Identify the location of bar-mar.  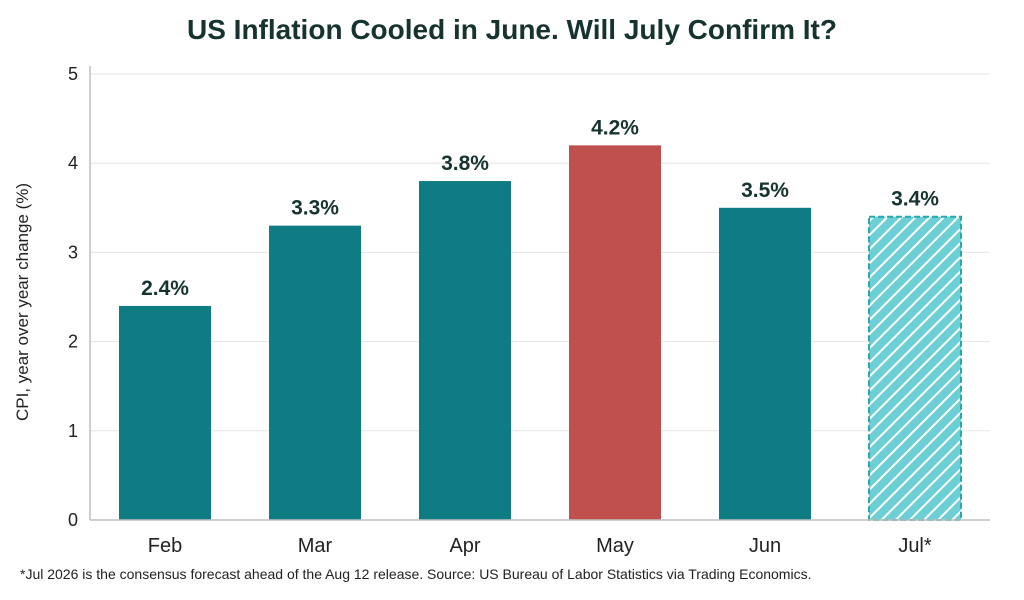
(315, 372).